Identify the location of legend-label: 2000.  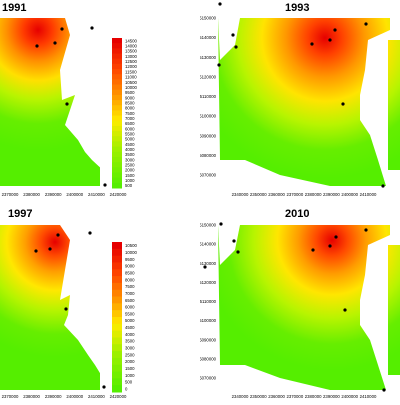
(130, 361).